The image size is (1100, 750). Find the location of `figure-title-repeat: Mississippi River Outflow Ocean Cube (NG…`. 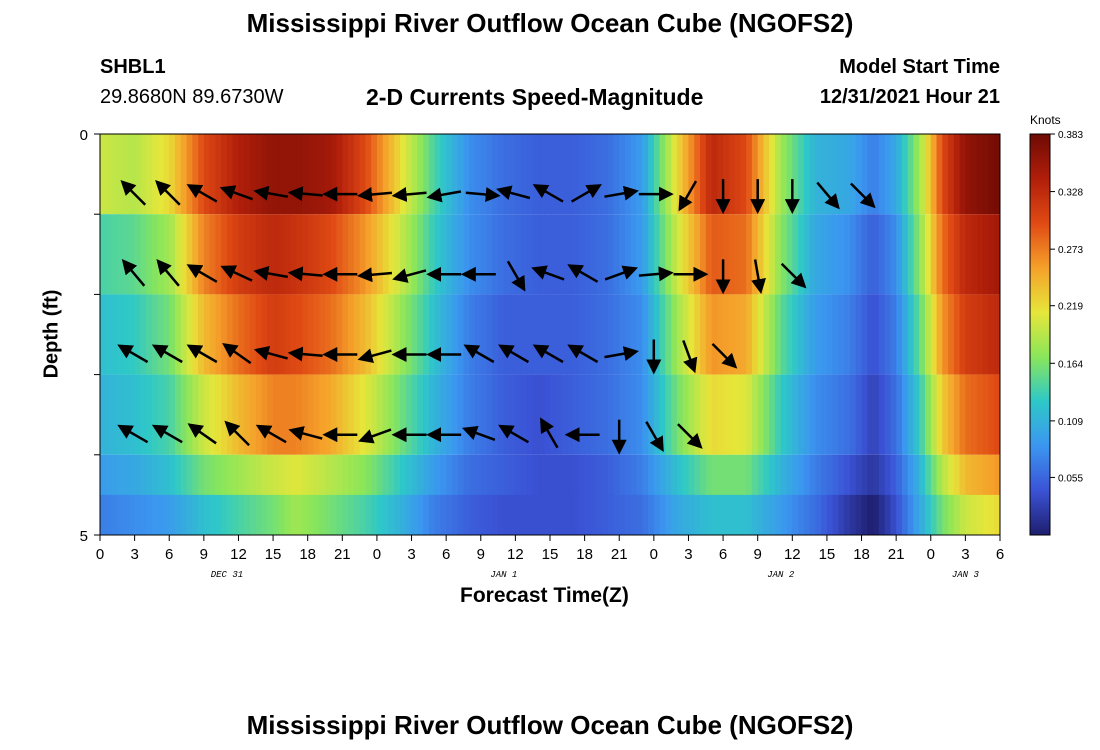

figure-title-repeat: Mississippi River Outflow Ocean Cube (NG… is located at coordinates (550, 725).